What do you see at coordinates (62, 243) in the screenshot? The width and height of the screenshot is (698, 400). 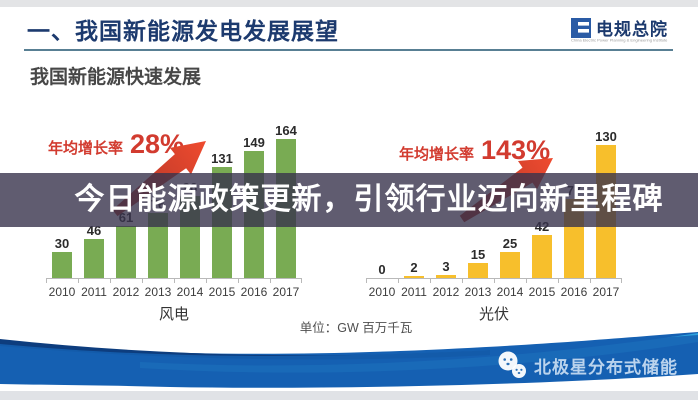 I see `bar-value-label: 30` at bounding box center [62, 243].